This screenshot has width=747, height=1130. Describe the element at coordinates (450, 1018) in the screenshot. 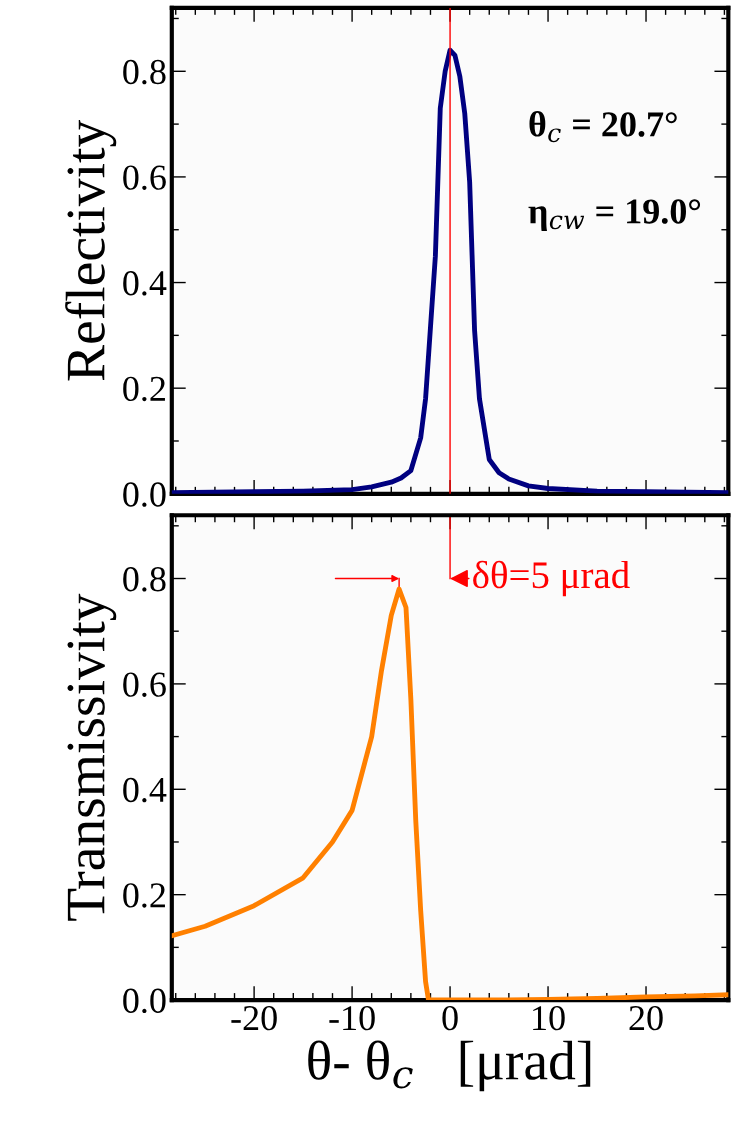

I see `x-tick-label: 0` at that location.